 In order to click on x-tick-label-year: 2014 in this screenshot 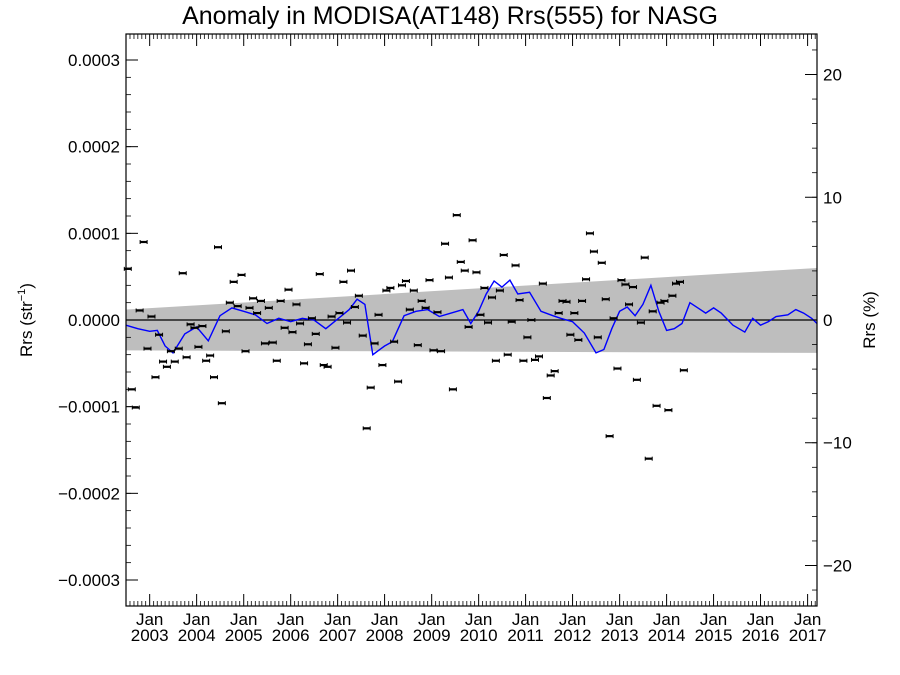, I will do `click(667, 635)`.